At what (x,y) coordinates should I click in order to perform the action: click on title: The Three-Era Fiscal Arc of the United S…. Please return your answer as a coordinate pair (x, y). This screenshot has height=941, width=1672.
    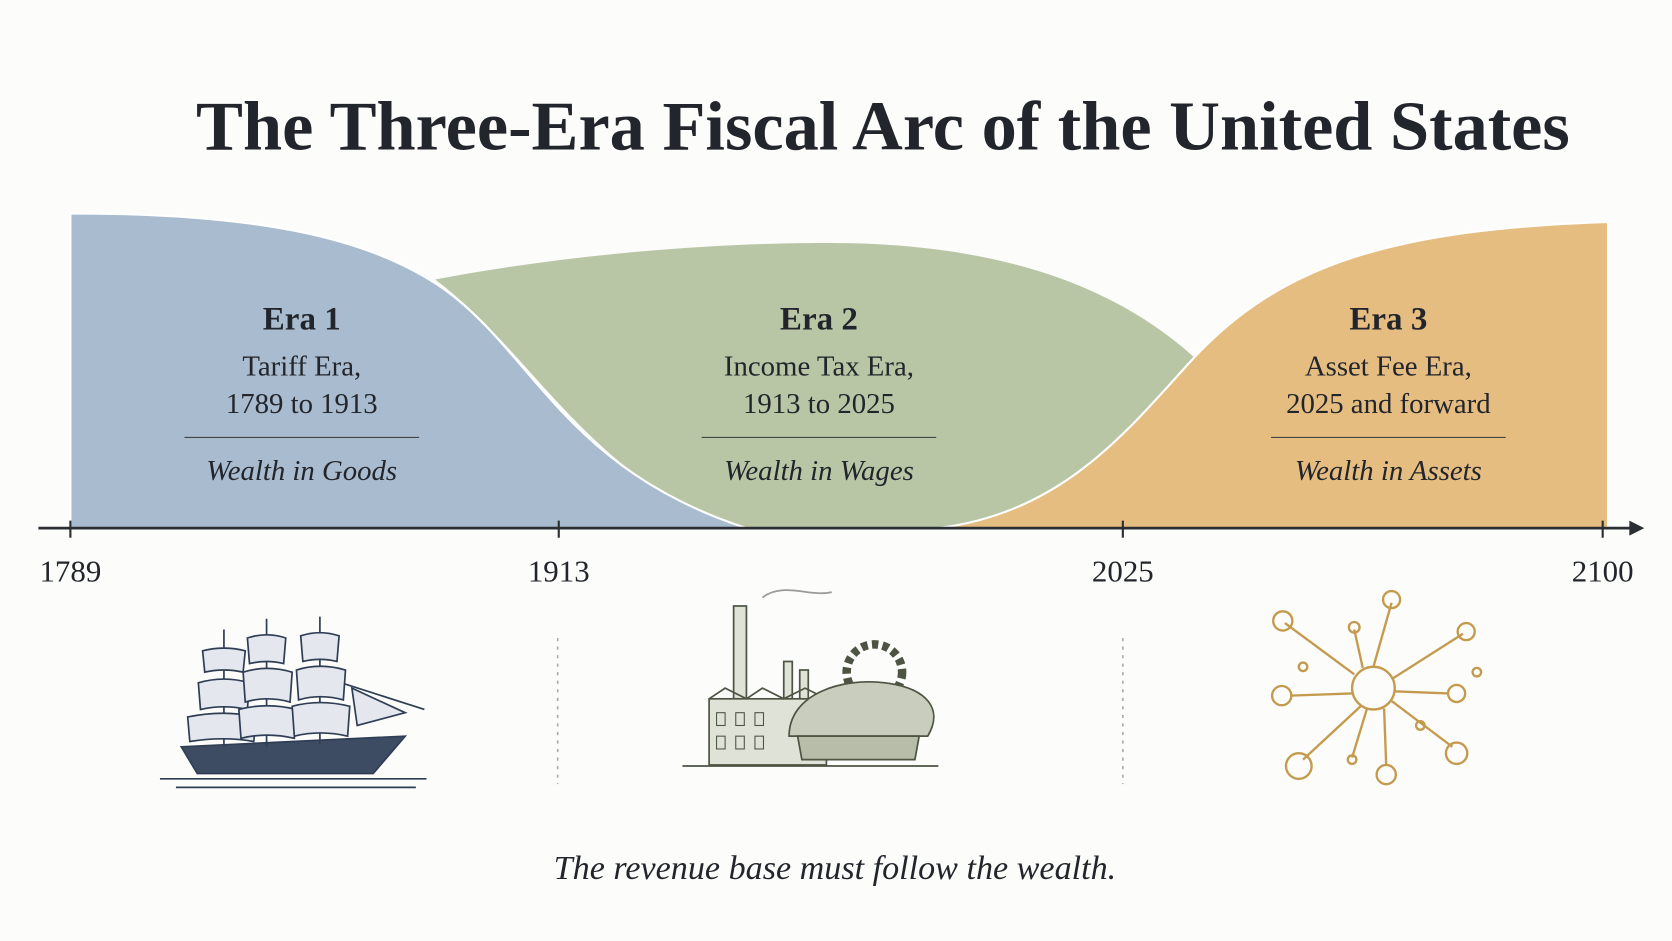
    Looking at the image, I should click on (883, 126).